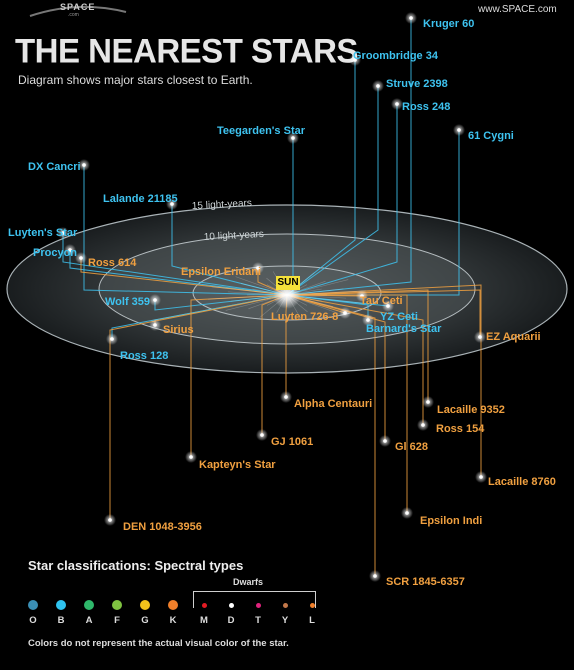 Image resolution: width=574 pixels, height=670 pixels. What do you see at coordinates (70, 250) in the screenshot?
I see `procyon-star` at bounding box center [70, 250].